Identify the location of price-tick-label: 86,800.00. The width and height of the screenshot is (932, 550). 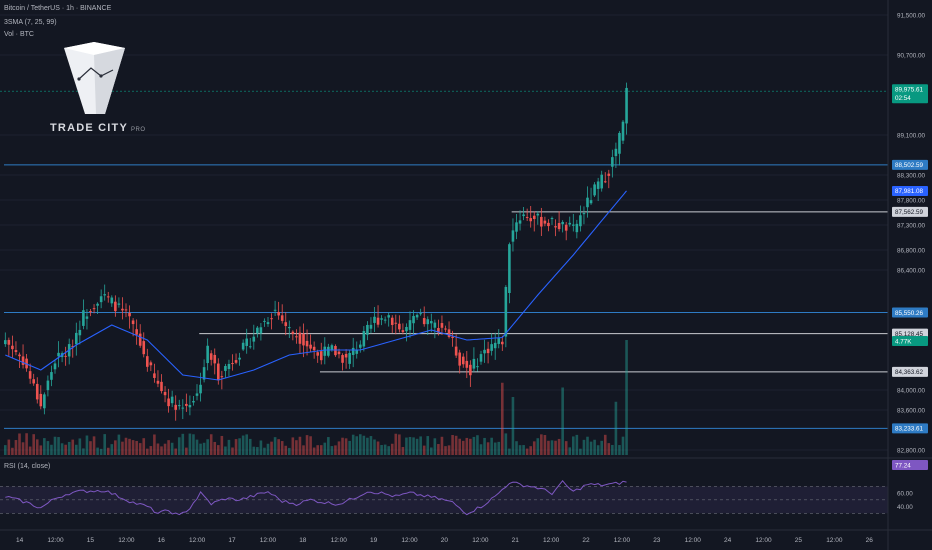
(911, 250).